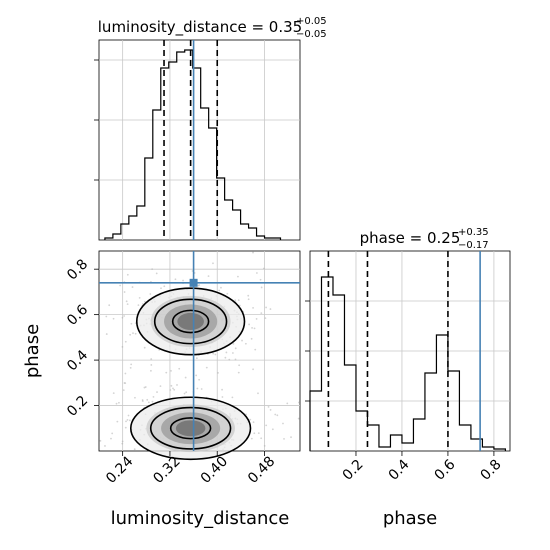  Describe the element at coordinates (473, 232) in the screenshot. I see `title-phase-upper: +0.35` at that location.